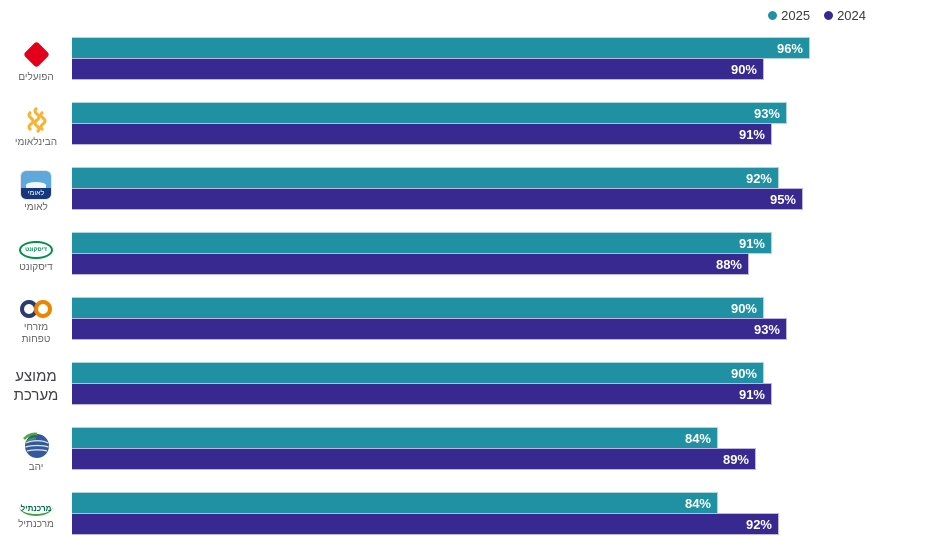 This screenshot has height=558, width=946. I want to click on chart-row: יהב 84% 89%, so click(473, 459).